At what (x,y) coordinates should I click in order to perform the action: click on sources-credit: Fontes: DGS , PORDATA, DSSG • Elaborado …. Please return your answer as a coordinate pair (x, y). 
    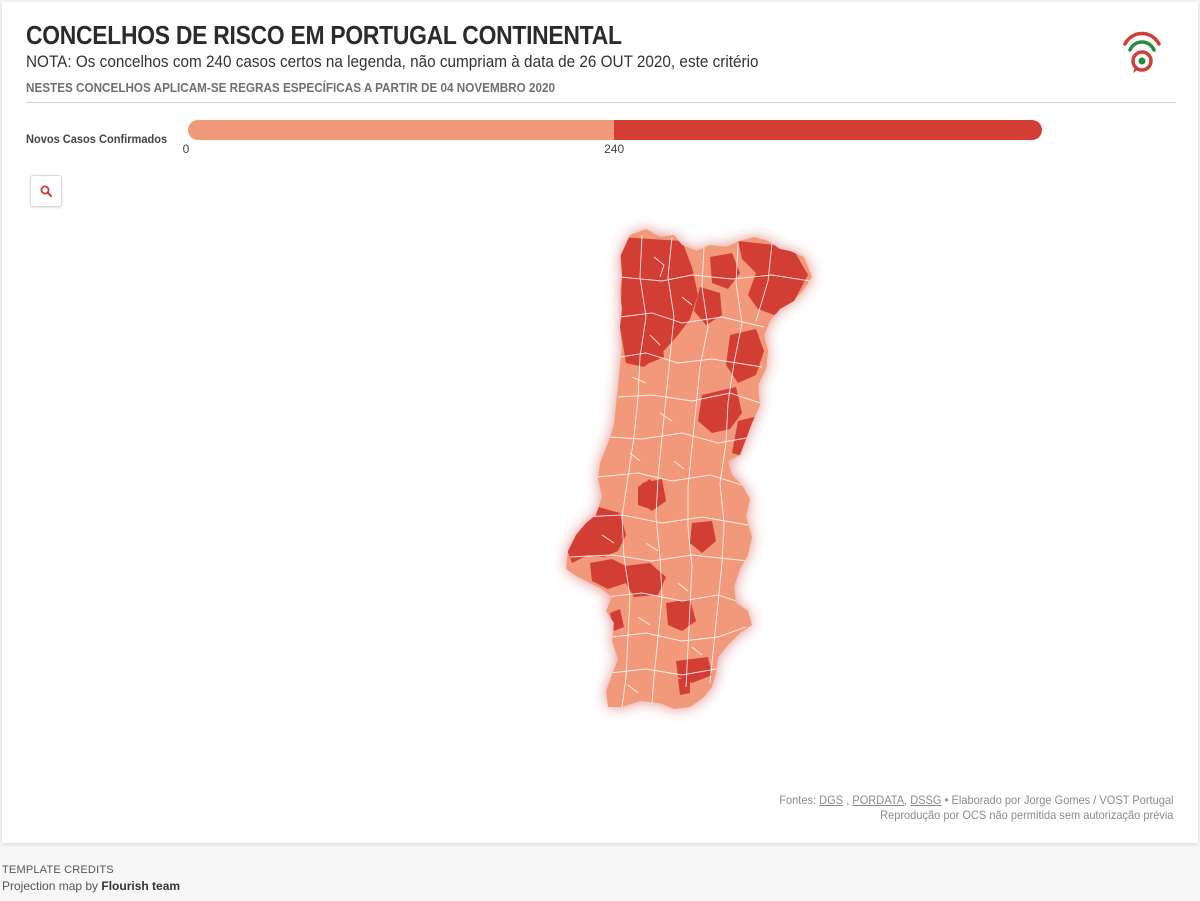
    Looking at the image, I should click on (975, 807).